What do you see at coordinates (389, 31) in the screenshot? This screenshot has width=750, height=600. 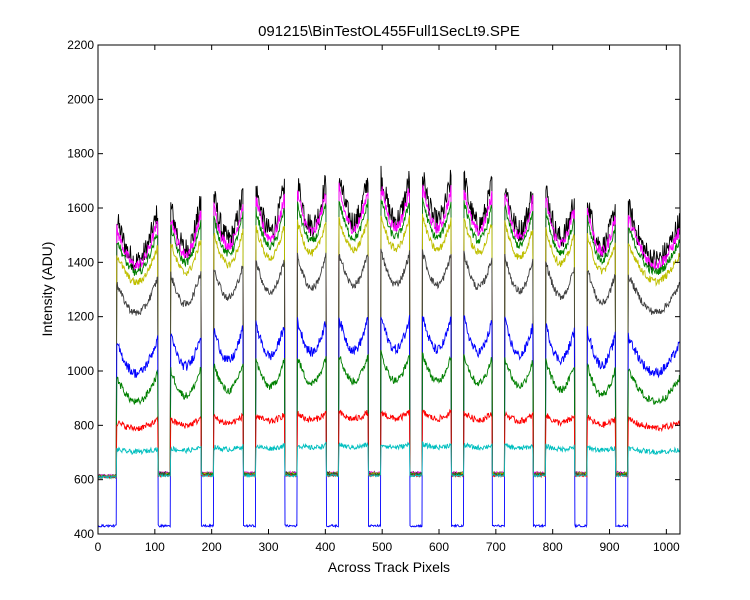 I see `chart-title: 091215\BinTestOL455Full1SecLt9.SPE` at bounding box center [389, 31].